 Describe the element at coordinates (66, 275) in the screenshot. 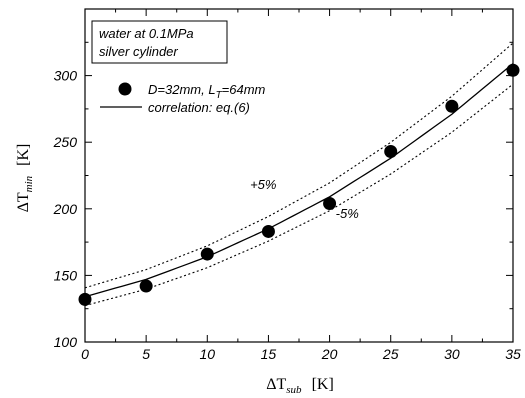

I see `y-tick-label: 150` at that location.